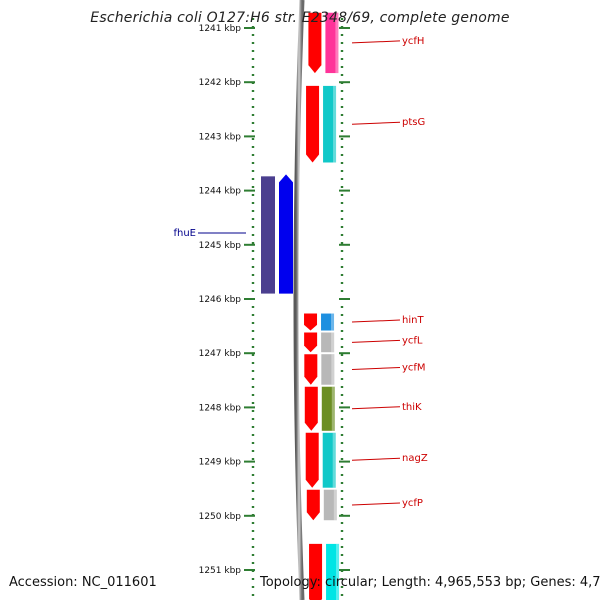  I want to click on genome-backbone, so click(299, 300).